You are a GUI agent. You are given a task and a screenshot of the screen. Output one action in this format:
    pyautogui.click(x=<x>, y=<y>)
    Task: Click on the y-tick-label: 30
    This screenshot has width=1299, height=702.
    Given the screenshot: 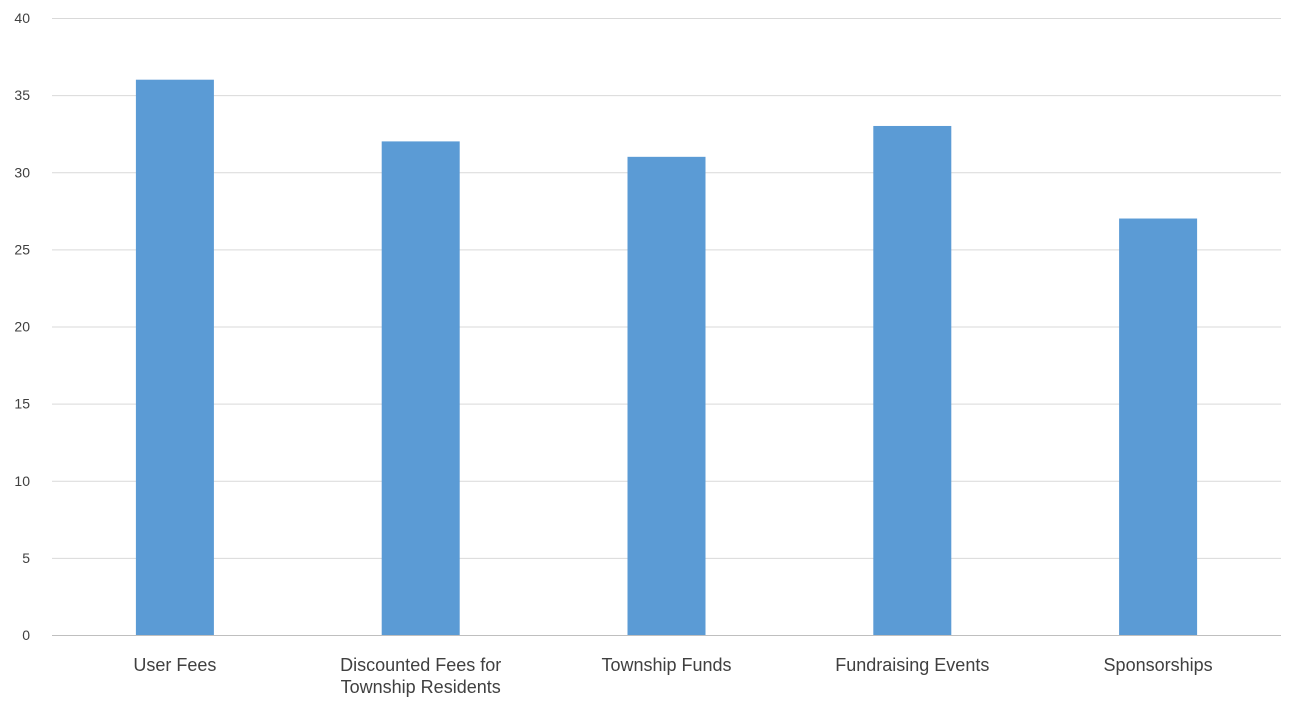 What is the action you would take?
    pyautogui.click(x=22, y=172)
    